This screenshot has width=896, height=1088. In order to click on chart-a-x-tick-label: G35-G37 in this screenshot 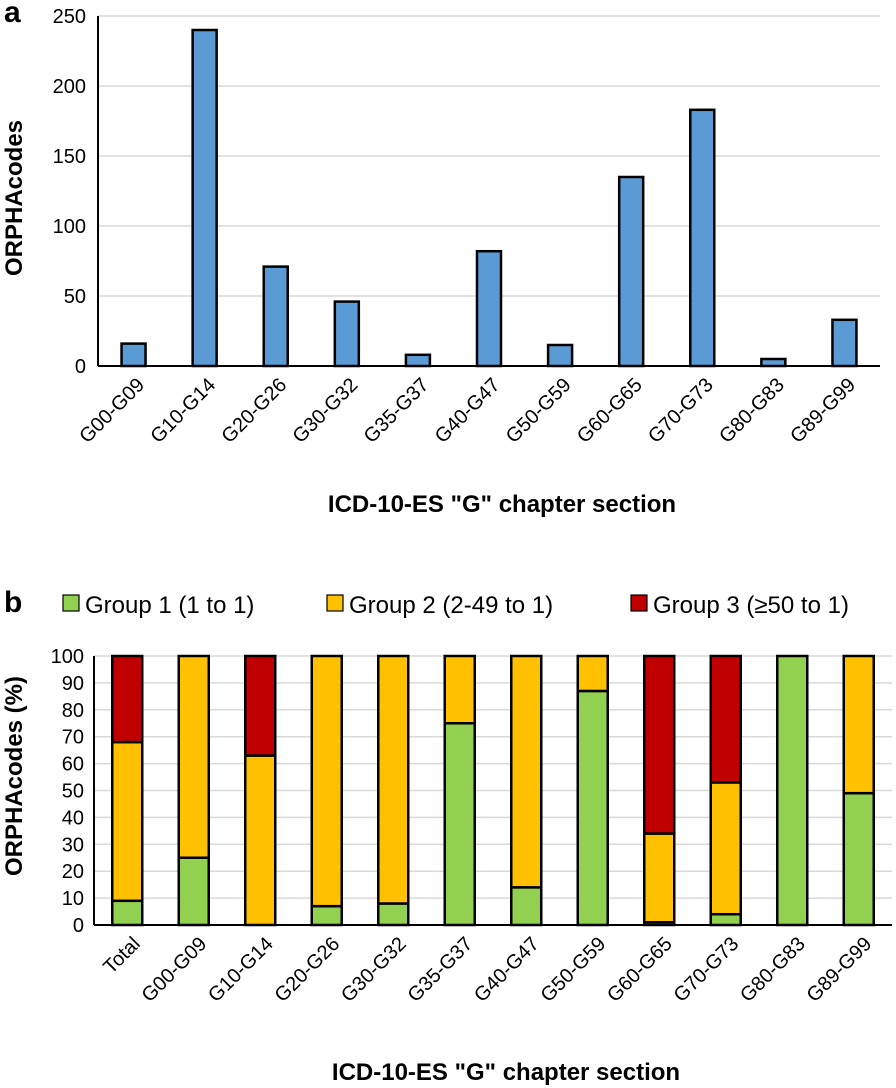, I will do `click(397, 411)`.